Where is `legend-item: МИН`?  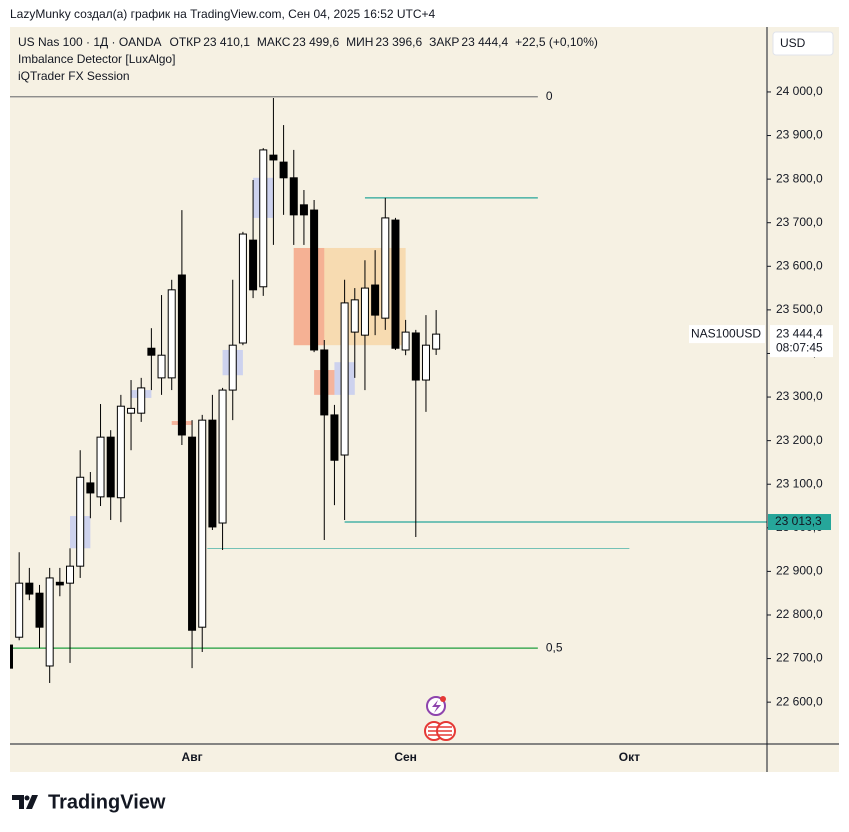
legend-item: МИН is located at coordinates (359, 42).